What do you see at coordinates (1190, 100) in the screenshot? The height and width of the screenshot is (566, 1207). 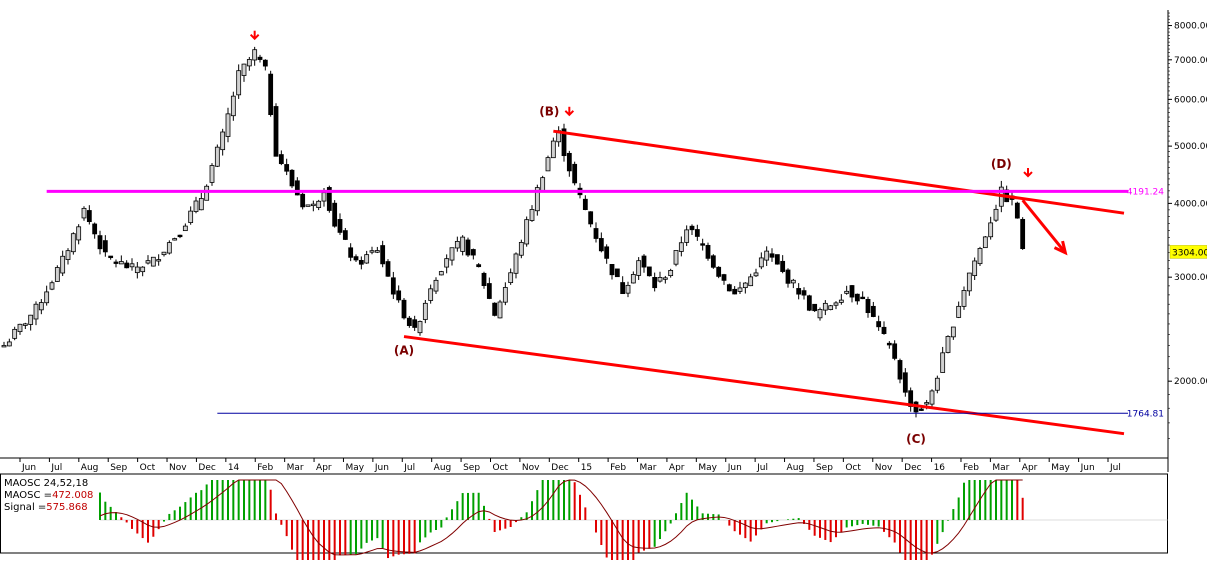 I see `price-tick-label: 6000.00` at bounding box center [1190, 100].